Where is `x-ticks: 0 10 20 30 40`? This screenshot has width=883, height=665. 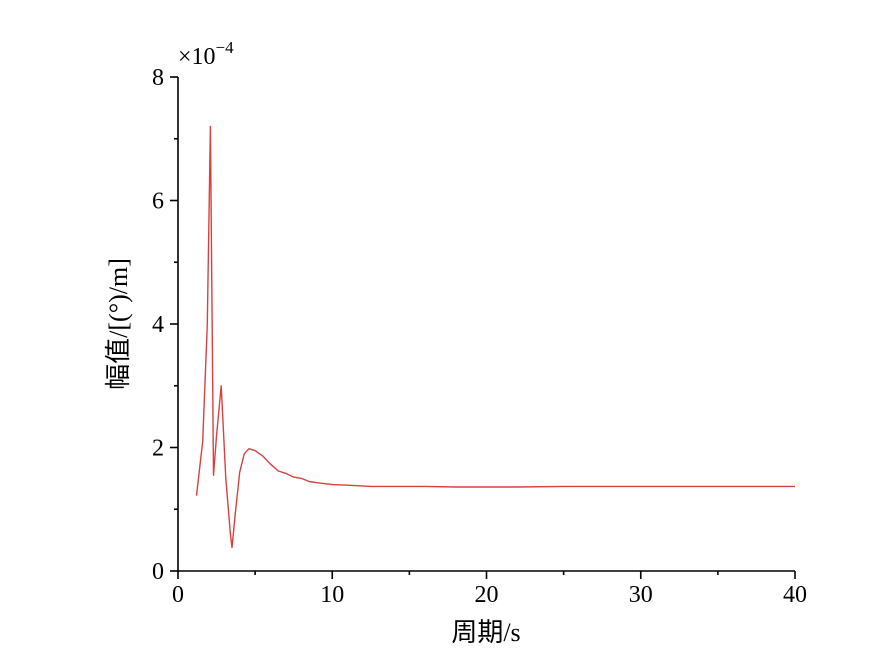 x-ticks: 0 10 20 30 40 is located at coordinates (489, 589).